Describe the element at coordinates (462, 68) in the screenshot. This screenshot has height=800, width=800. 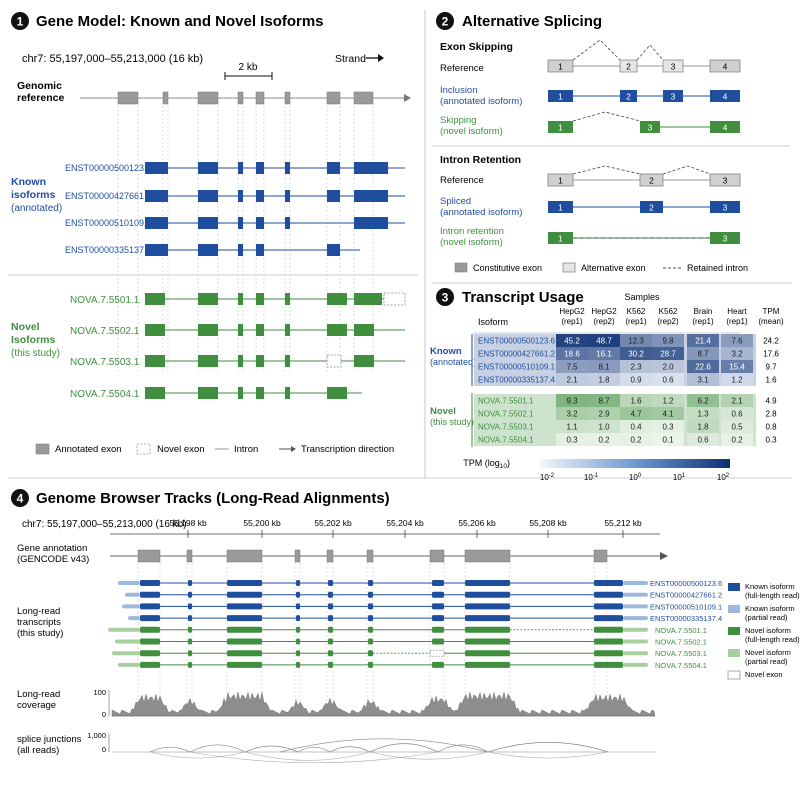
I see `skip-reference-label: Reference` at that location.